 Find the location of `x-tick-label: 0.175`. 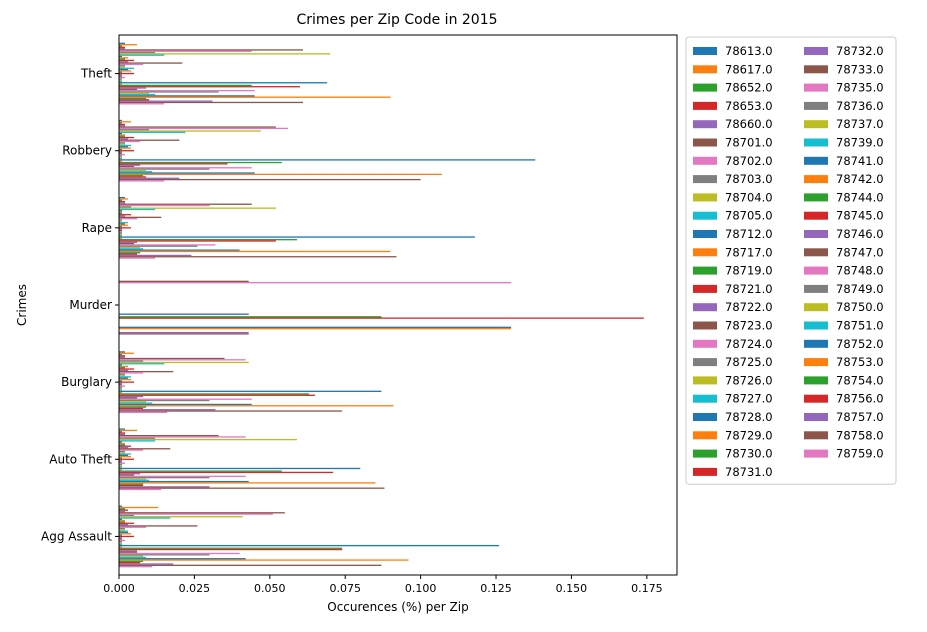

x-tick-label: 0.175 is located at coordinates (647, 588).